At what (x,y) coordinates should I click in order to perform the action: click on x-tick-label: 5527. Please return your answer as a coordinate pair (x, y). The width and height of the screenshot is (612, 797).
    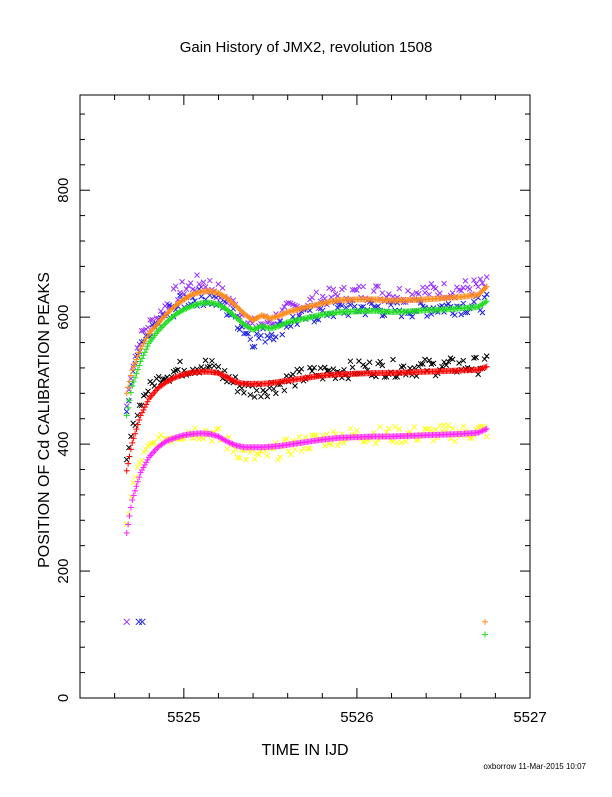
    Looking at the image, I should click on (529, 717).